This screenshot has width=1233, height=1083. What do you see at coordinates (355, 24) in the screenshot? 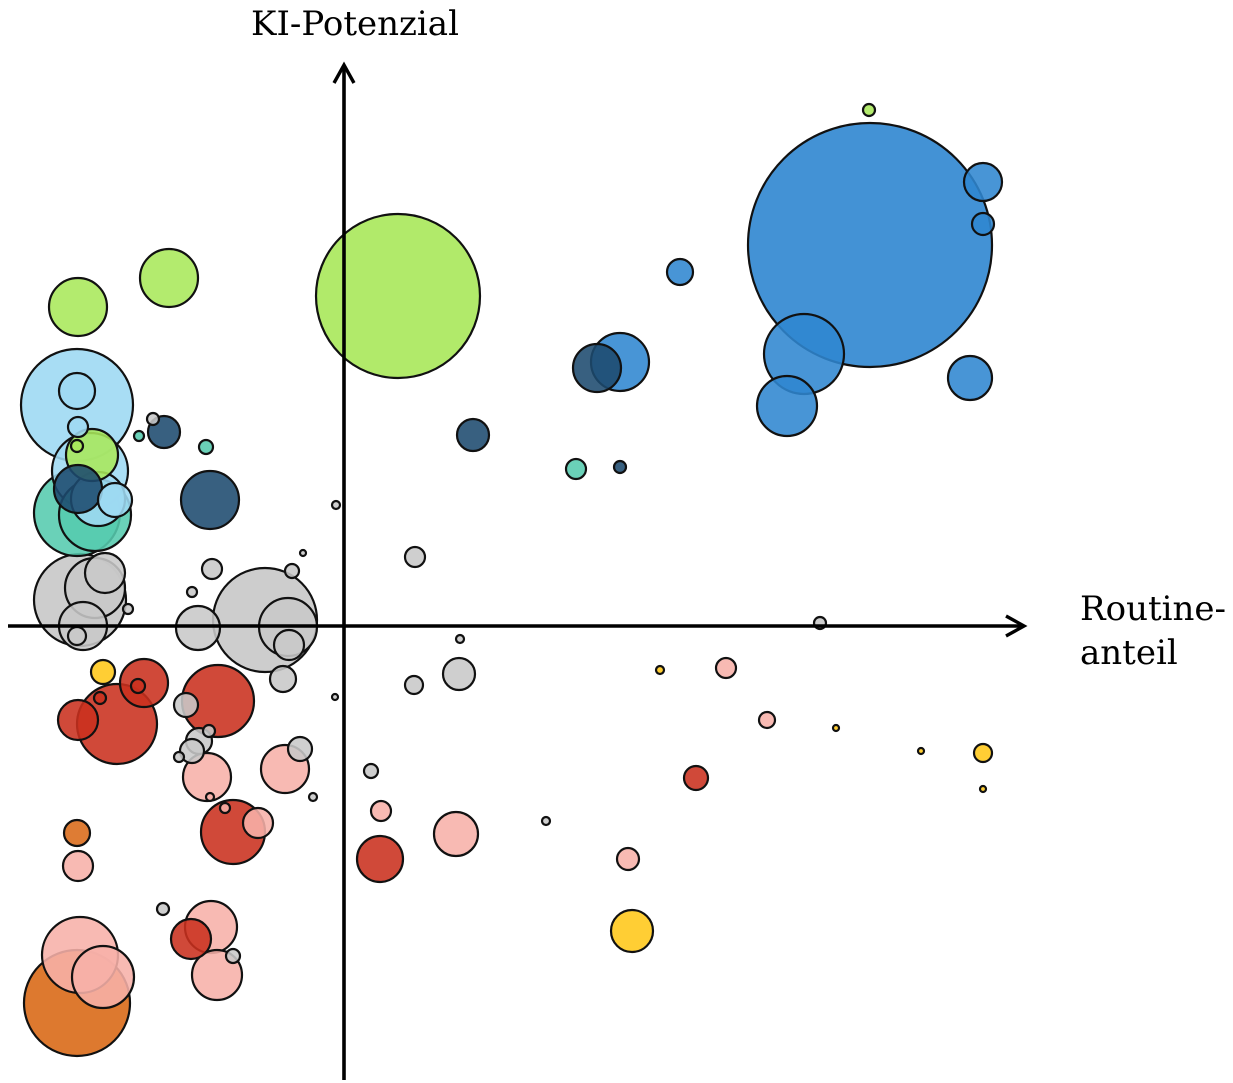
I see `y-axis-label: KI-Potenzial` at bounding box center [355, 24].